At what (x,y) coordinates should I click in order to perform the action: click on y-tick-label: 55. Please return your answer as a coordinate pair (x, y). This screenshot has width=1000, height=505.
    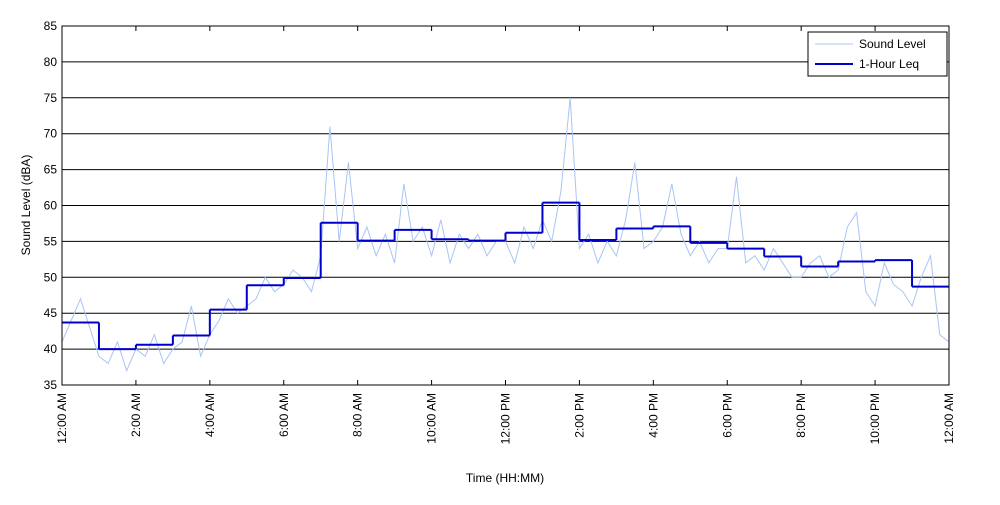
    Looking at the image, I should click on (51, 241).